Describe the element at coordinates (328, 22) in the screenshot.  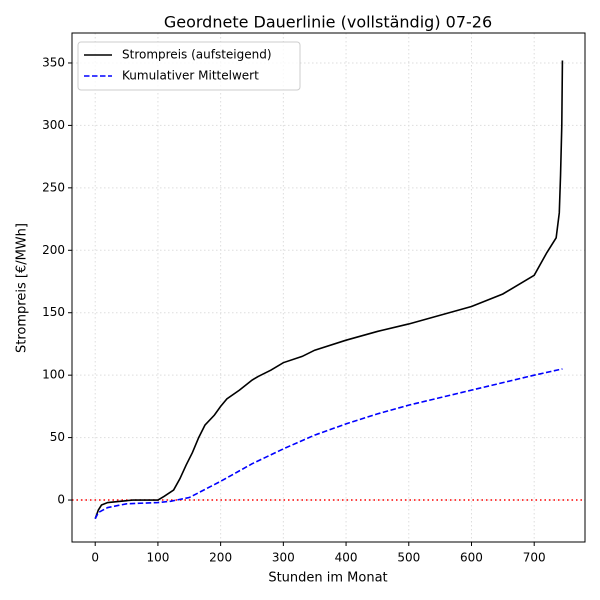
I see `chart-title: Geordnete Dauerlinie (vollständig) 07-26` at that location.